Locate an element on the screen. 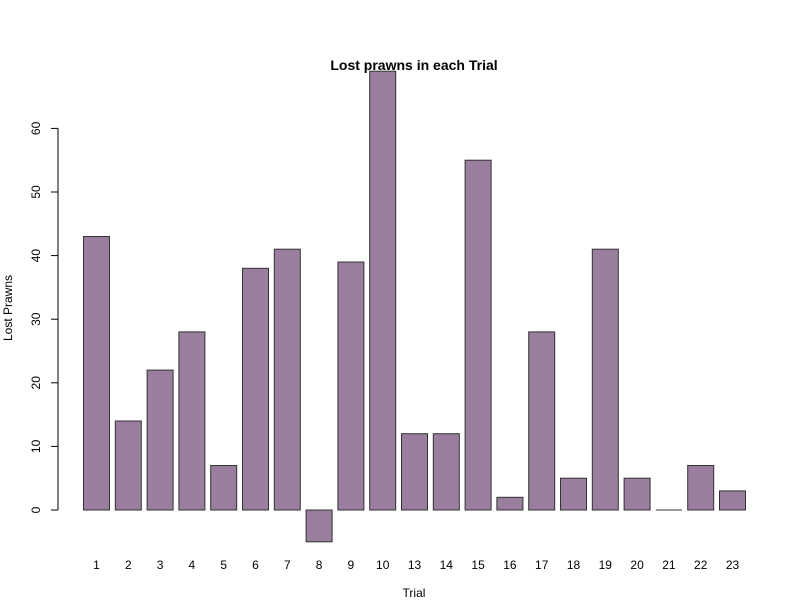 The height and width of the screenshot is (600, 800). y-tick-label: 0 is located at coordinates (36, 509).